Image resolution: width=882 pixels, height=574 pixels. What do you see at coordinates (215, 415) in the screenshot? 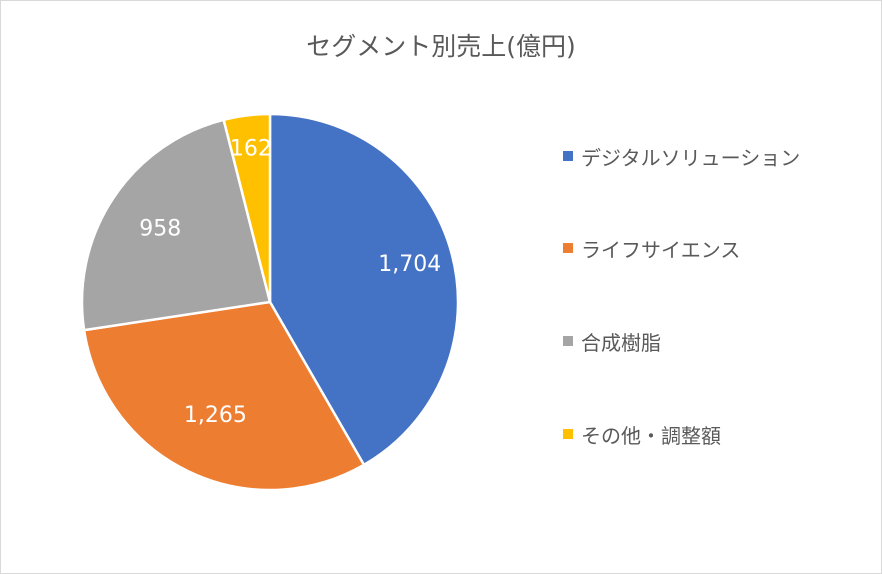
I see `data-label-life-science: 1,265` at bounding box center [215, 415].